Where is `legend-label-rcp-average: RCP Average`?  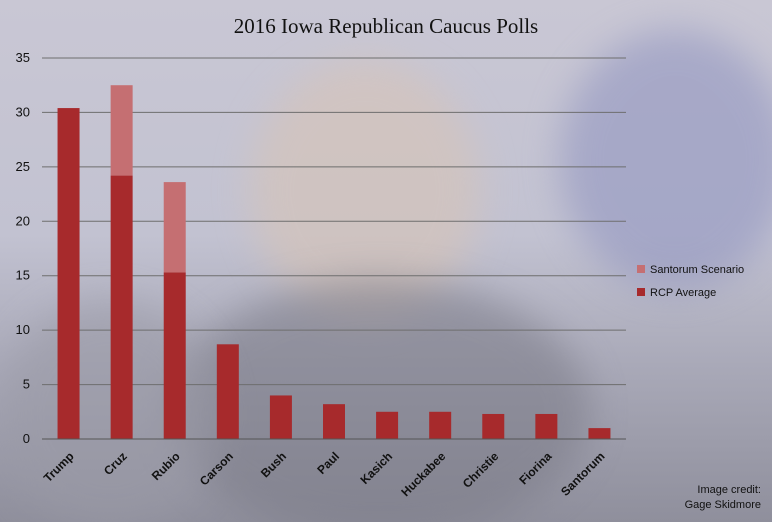 legend-label-rcp-average: RCP Average is located at coordinates (683, 293).